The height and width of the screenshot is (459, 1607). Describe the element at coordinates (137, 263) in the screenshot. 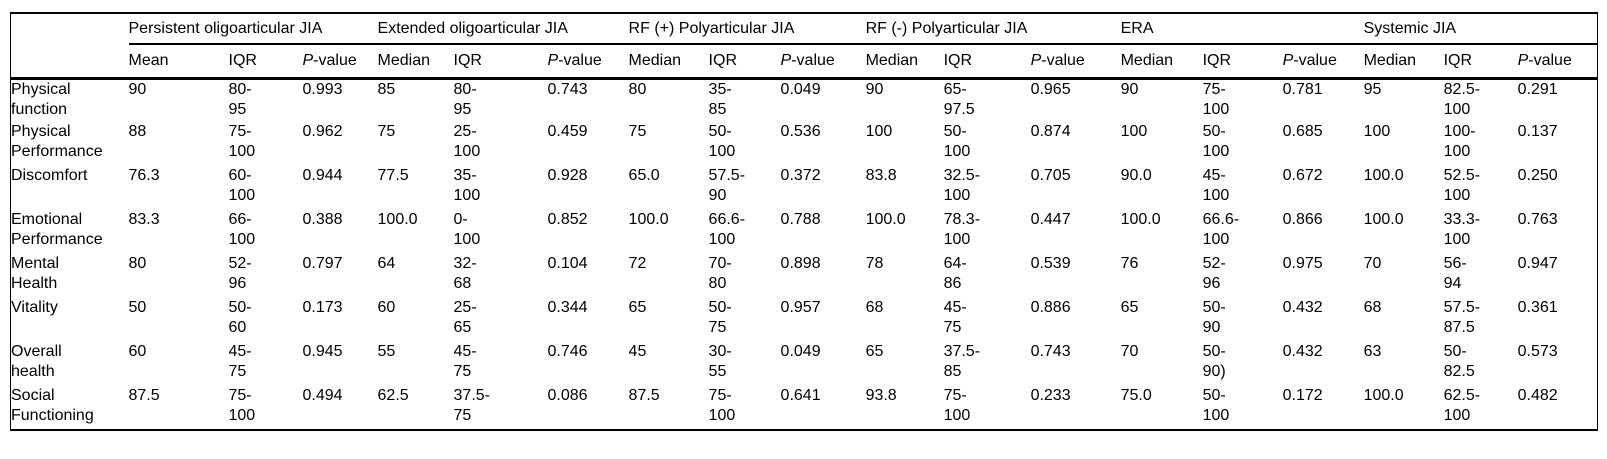

I see `stat-cell: 80` at that location.